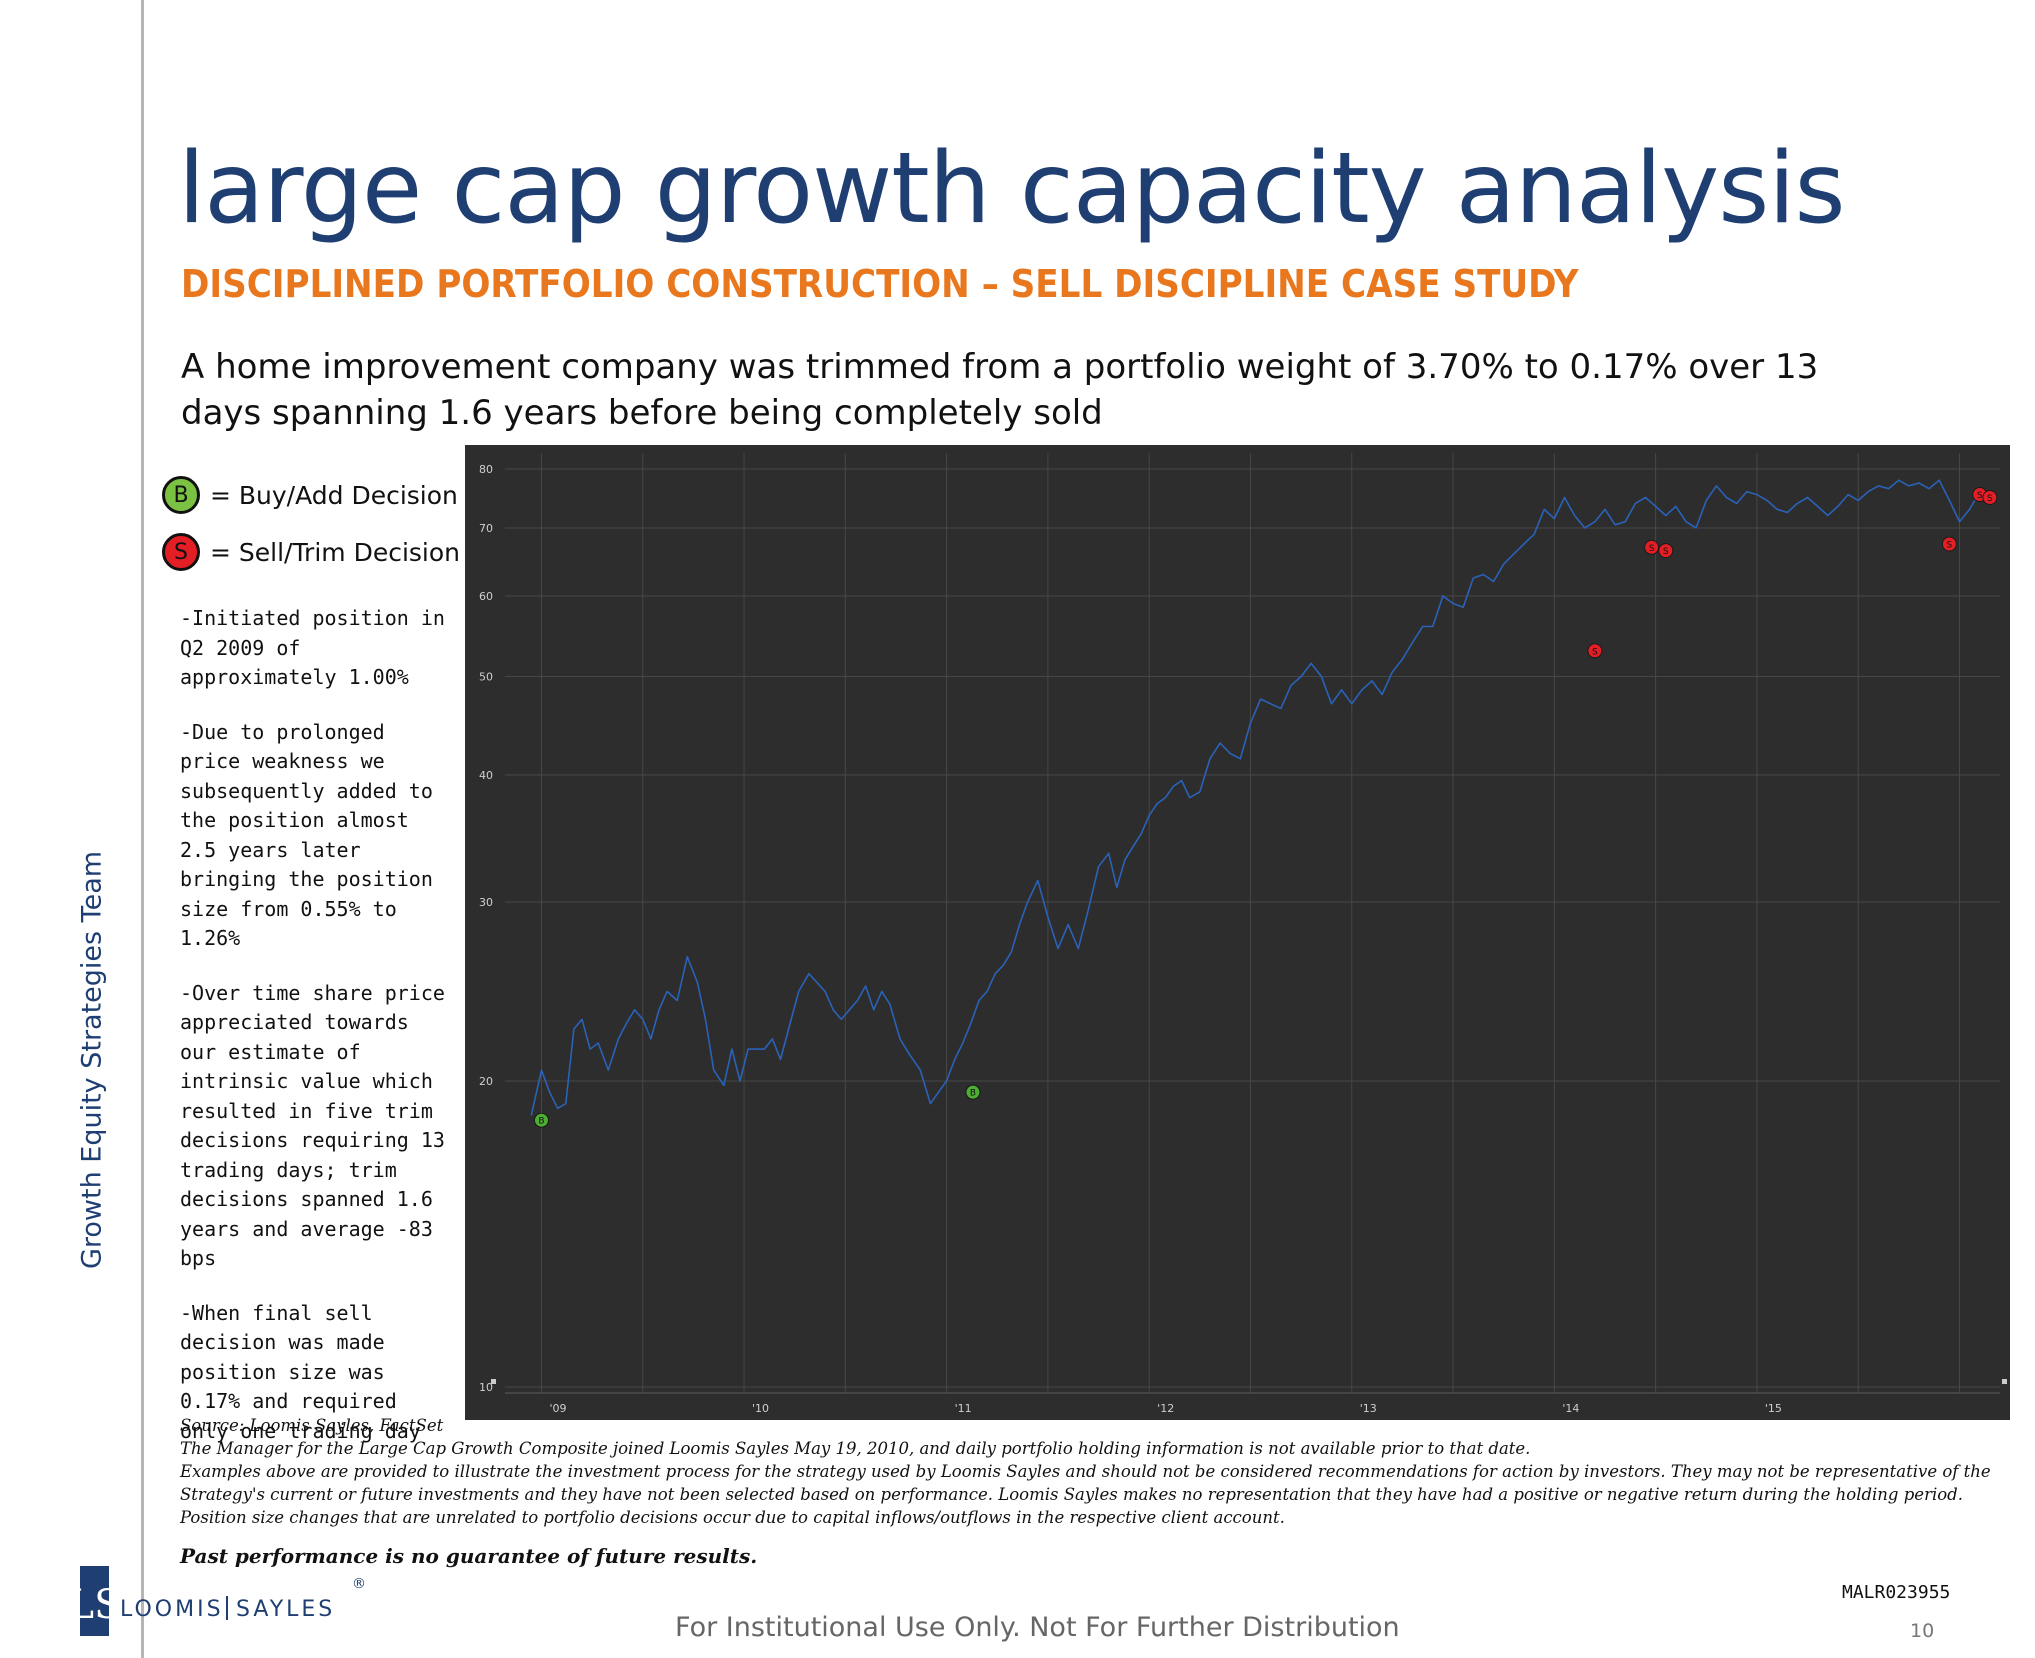 The width and height of the screenshot is (2035, 1658). Describe the element at coordinates (1896, 1592) in the screenshot. I see `document-code: MALR023955` at that location.